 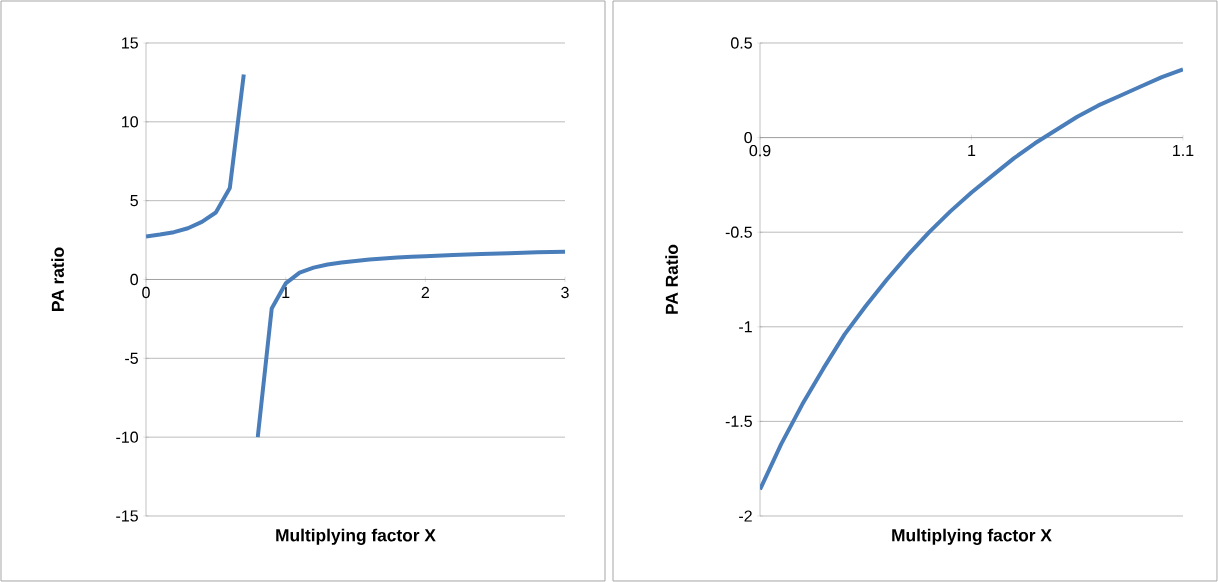 What do you see at coordinates (127, 516) in the screenshot?
I see `y-tick-label: -15` at bounding box center [127, 516].